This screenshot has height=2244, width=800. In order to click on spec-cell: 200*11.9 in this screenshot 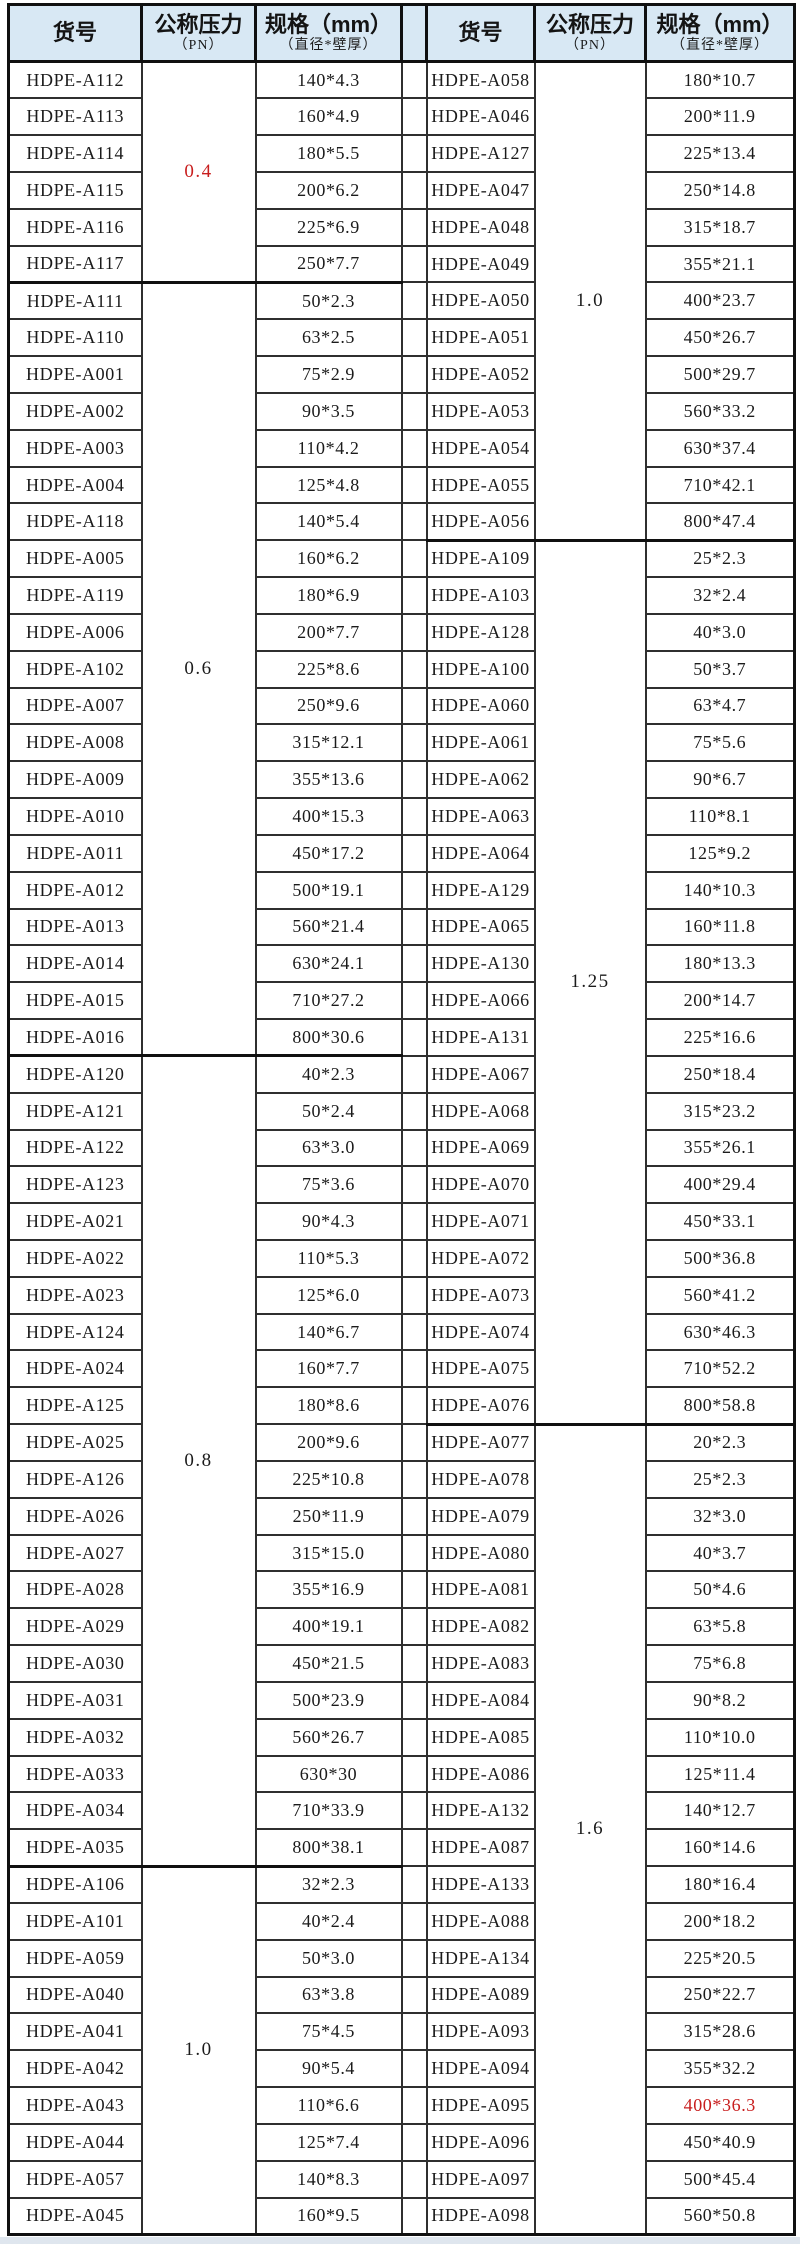, I will do `click(720, 117)`.